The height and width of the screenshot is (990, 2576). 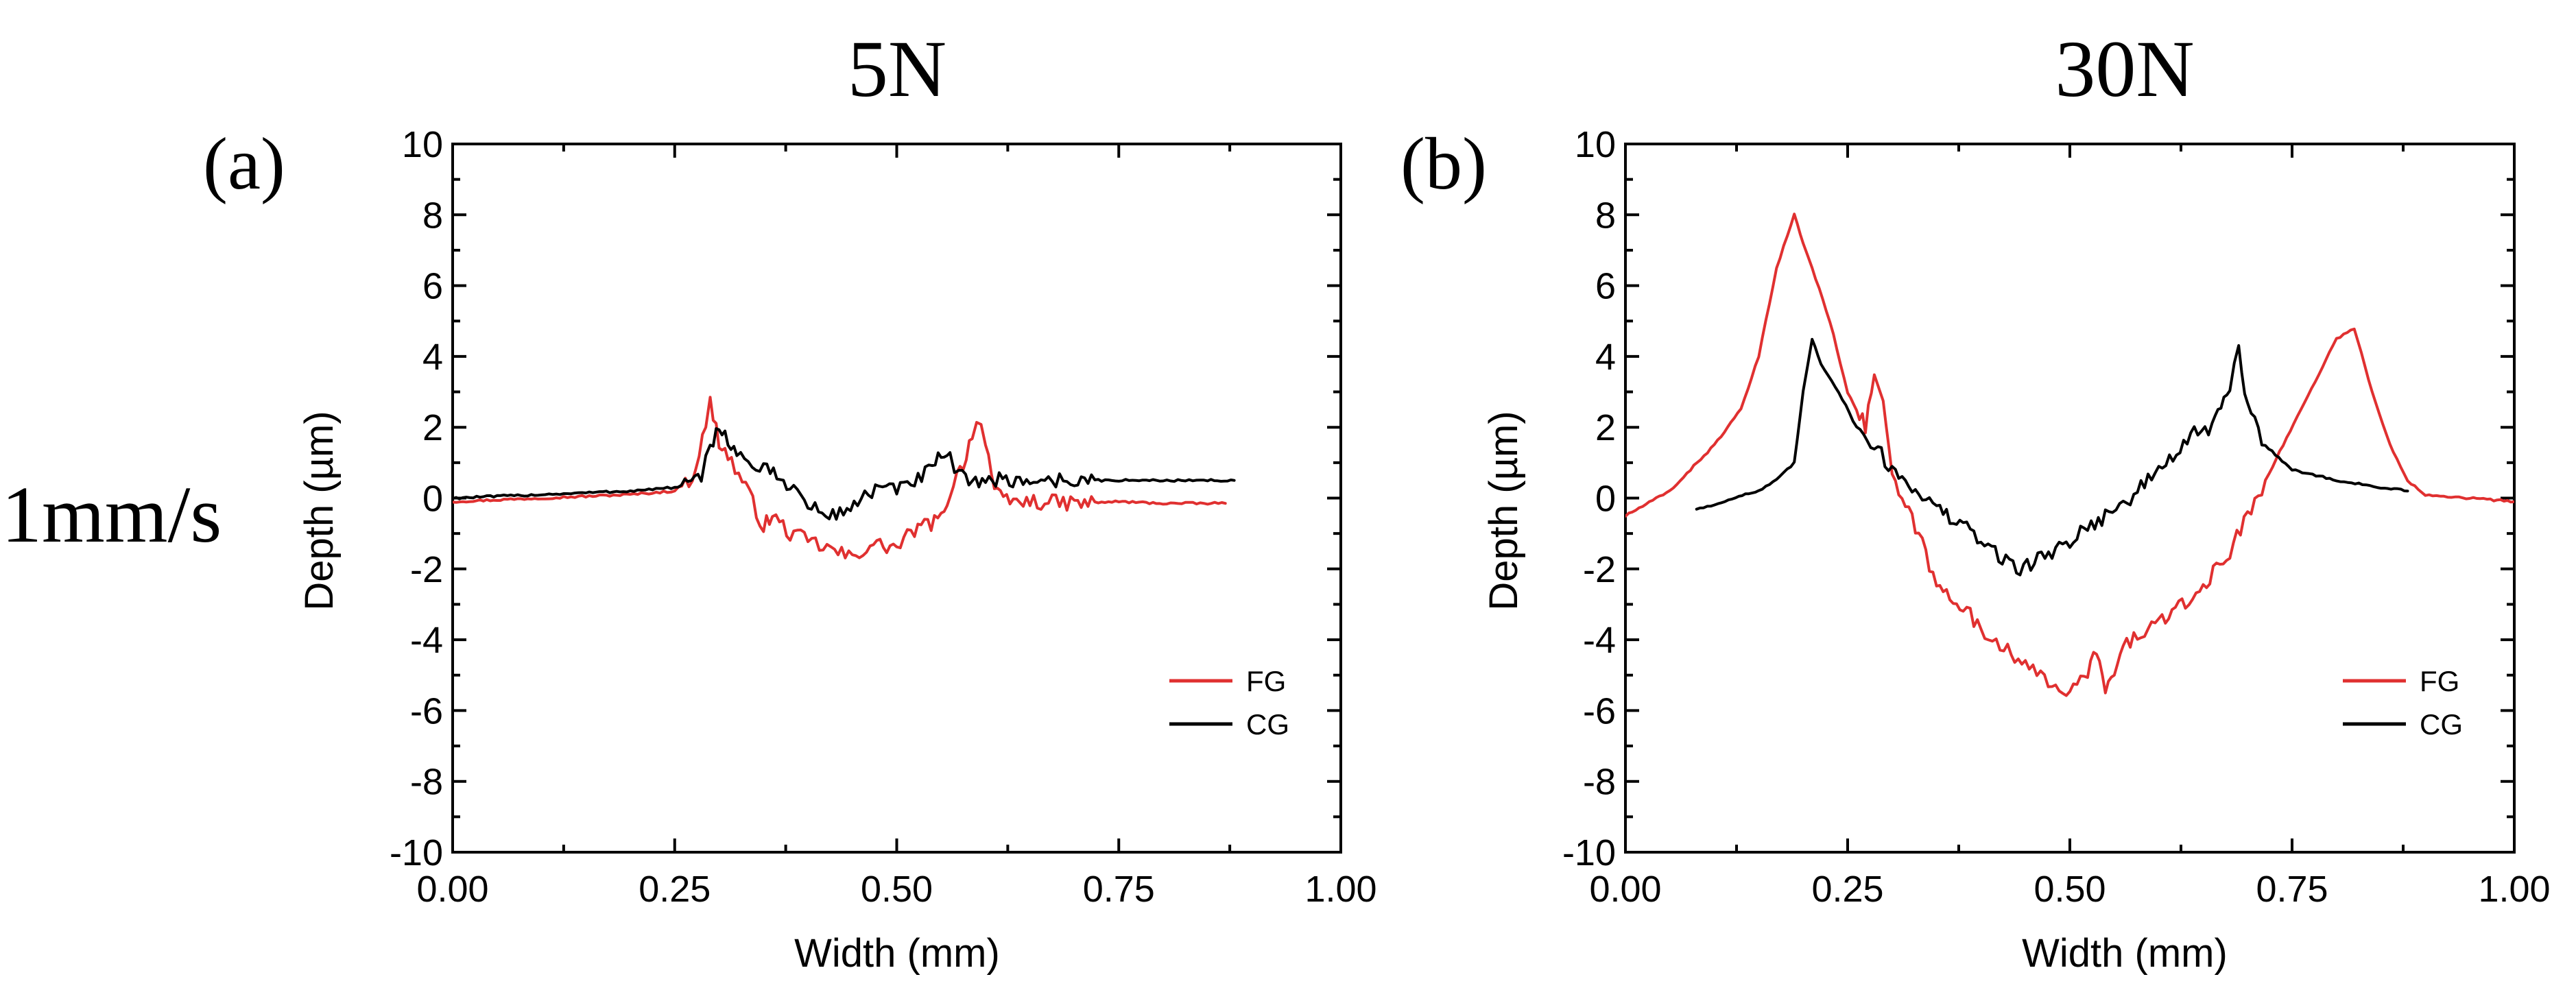 What do you see at coordinates (426, 782) in the screenshot?
I see `panel-a-y-tick-label: -8` at bounding box center [426, 782].